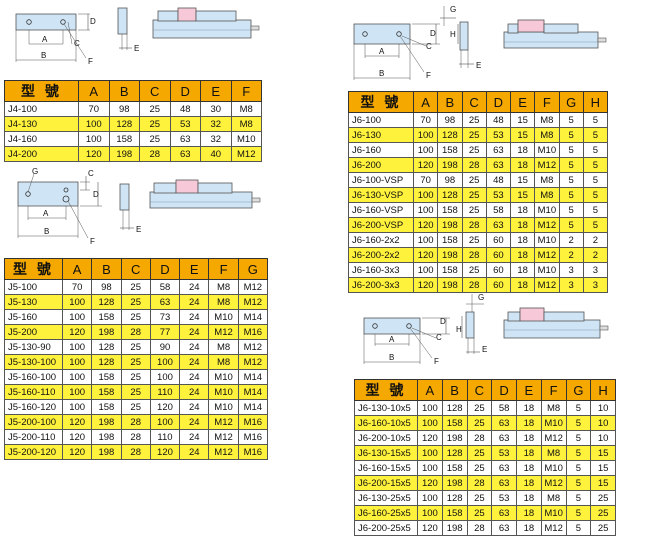 The height and width of the screenshot is (536, 650). I want to click on header-b: B, so click(454, 390).